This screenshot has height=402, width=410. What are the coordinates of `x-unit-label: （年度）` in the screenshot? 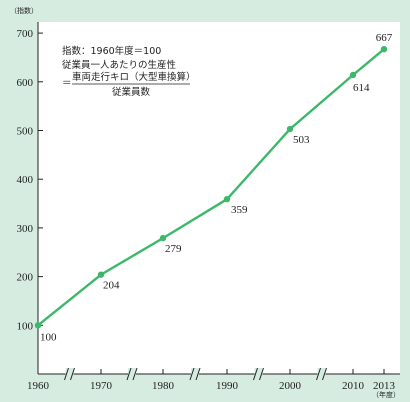 It's located at (386, 394).